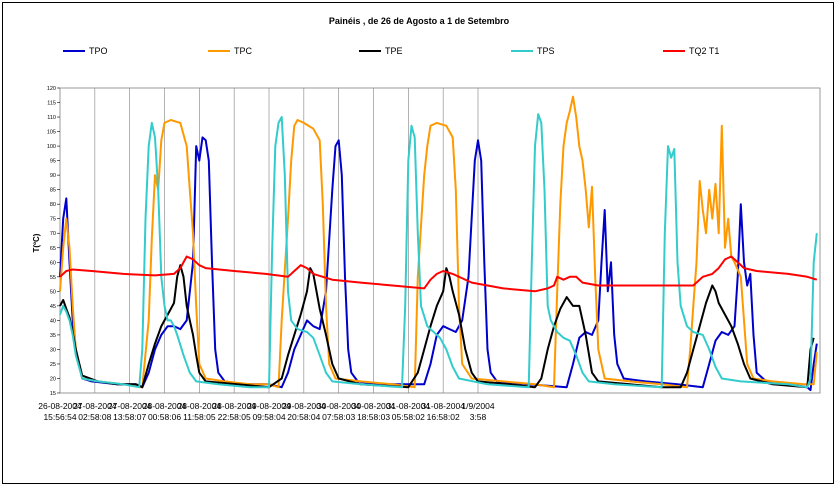 Image resolution: width=839 pixels, height=489 pixels. Describe the element at coordinates (234, 411) in the screenshot. I see `x-tick-label: 28-08-2004 22:58:05` at that location.